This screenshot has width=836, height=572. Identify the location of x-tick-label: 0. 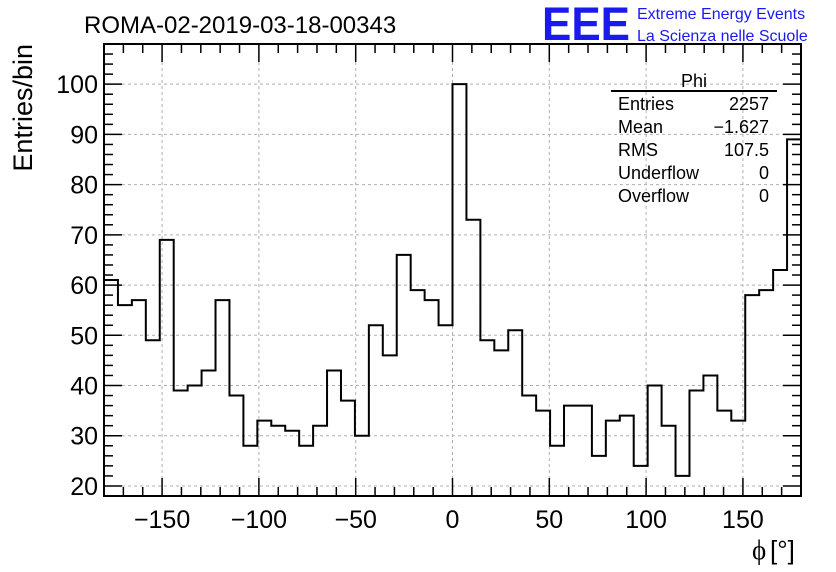
(453, 520).